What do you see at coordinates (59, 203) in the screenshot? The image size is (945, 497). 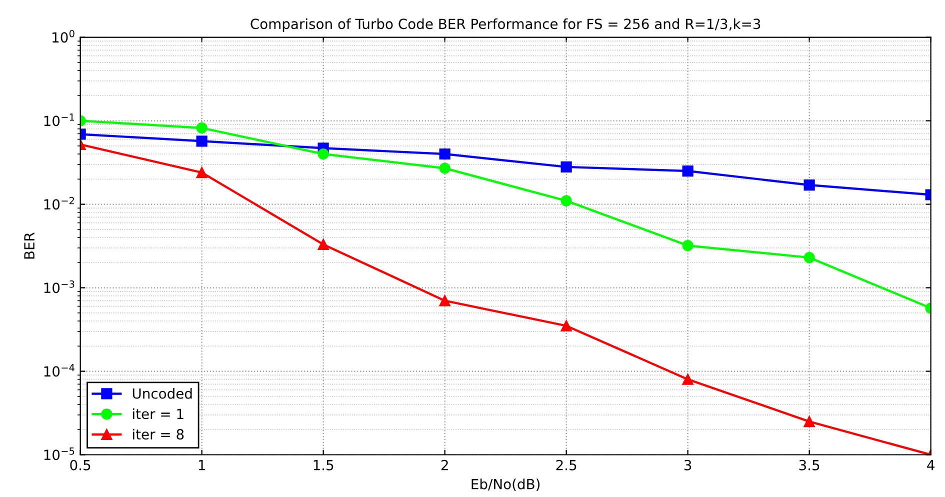 I see `y-tick-label: 10$^{−2}$` at bounding box center [59, 203].